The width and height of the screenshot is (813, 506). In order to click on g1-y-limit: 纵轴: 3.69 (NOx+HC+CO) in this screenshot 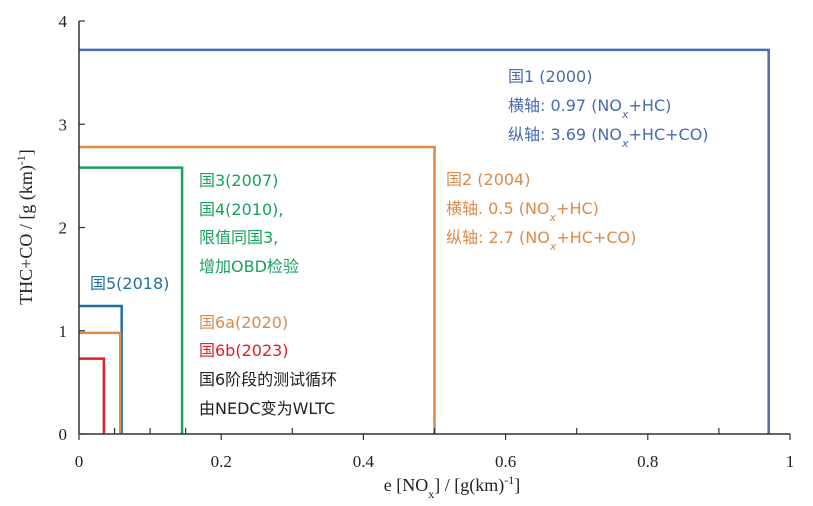, I will do `click(608, 137)`.